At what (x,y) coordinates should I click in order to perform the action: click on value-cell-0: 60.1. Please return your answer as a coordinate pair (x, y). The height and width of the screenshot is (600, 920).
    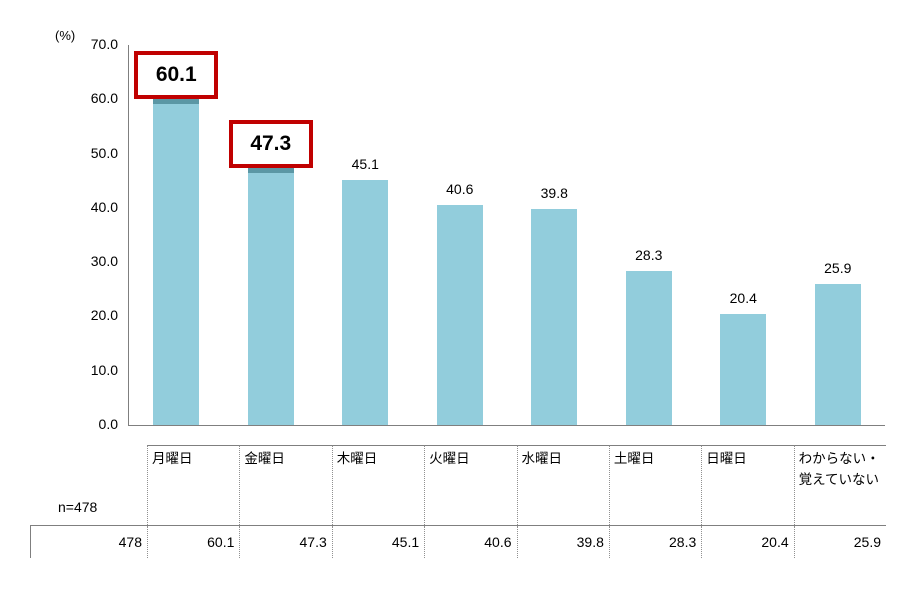
    Looking at the image, I should click on (193, 542).